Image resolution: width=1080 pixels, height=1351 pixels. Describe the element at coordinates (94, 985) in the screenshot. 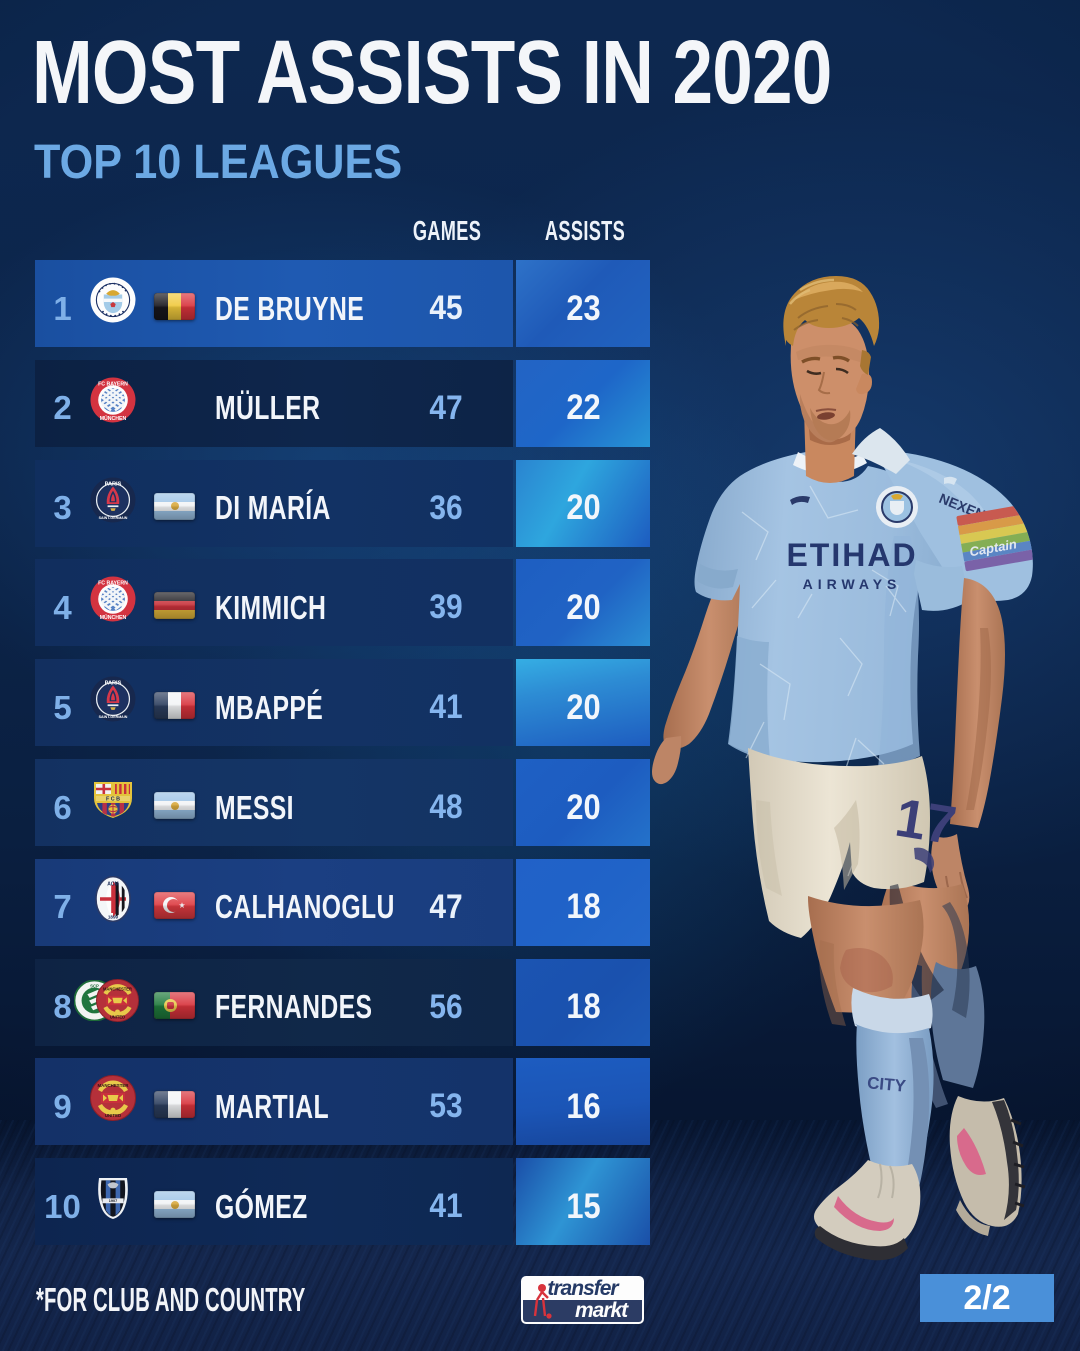

I see `svg-text: SCP` at that location.